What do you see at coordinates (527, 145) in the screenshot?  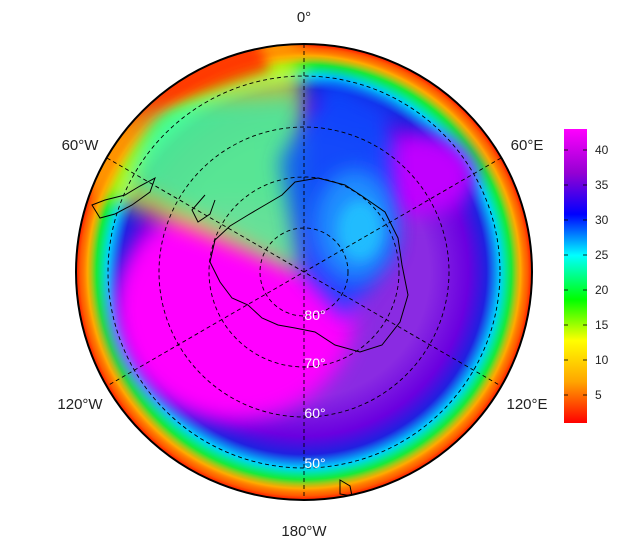 I see `lon-label-60e: 60°E` at bounding box center [527, 145].